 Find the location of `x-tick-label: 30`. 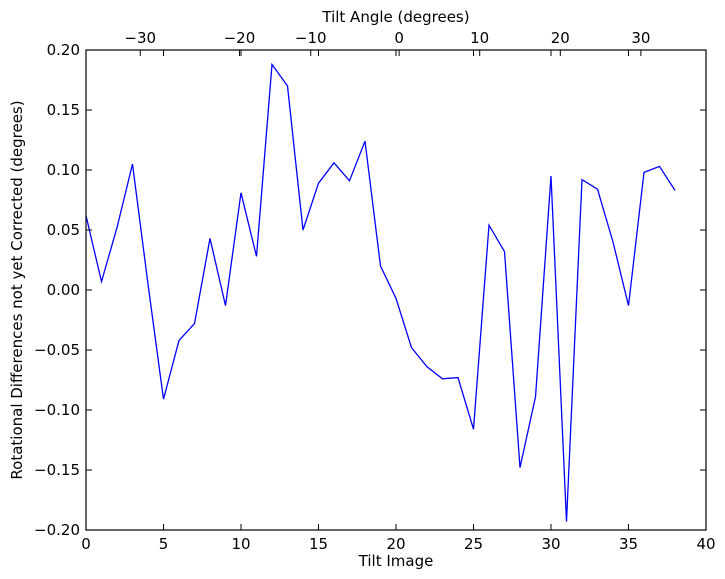

x-tick-label: 30 is located at coordinates (550, 544).